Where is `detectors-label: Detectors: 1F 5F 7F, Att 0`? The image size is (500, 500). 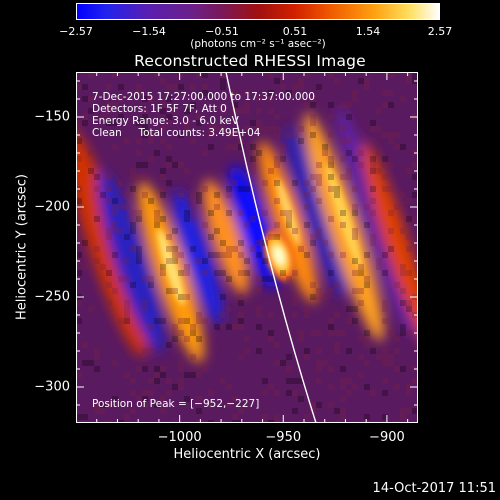
detectors-label: Detectors: 1F 5F 7F, Att 0 is located at coordinates (159, 109).